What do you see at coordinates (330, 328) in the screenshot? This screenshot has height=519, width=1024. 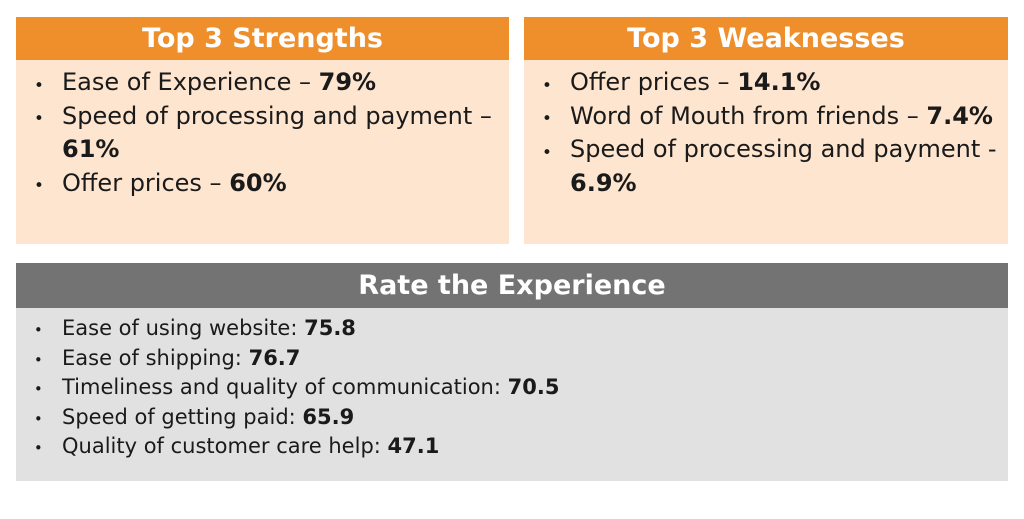 I see `item-value: 75.8` at bounding box center [330, 328].